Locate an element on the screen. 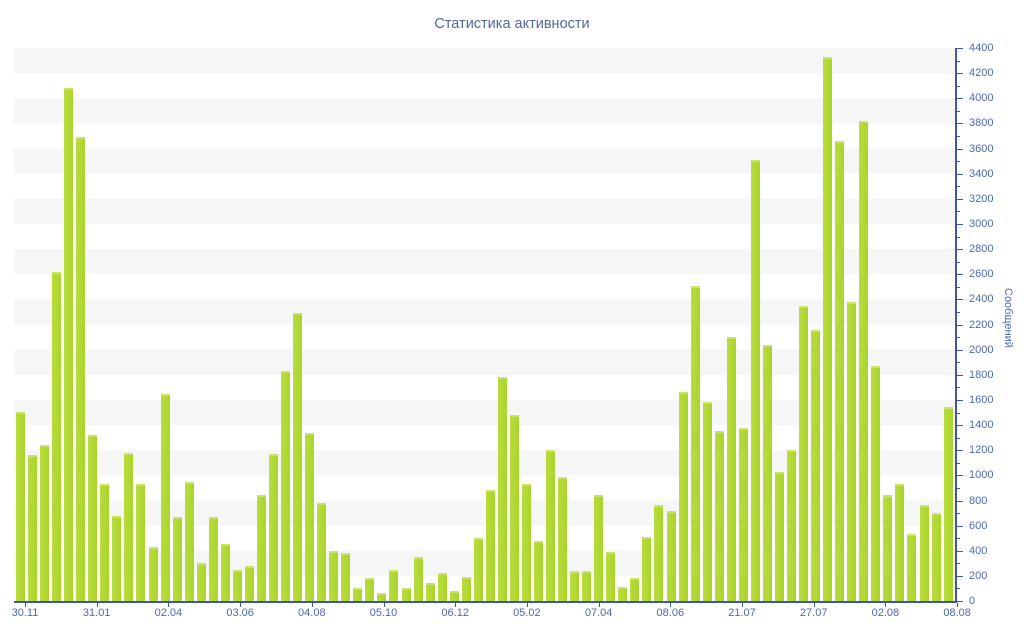 This screenshot has height=640, width=1024. y-tick-label: 4000 is located at coordinates (981, 98).